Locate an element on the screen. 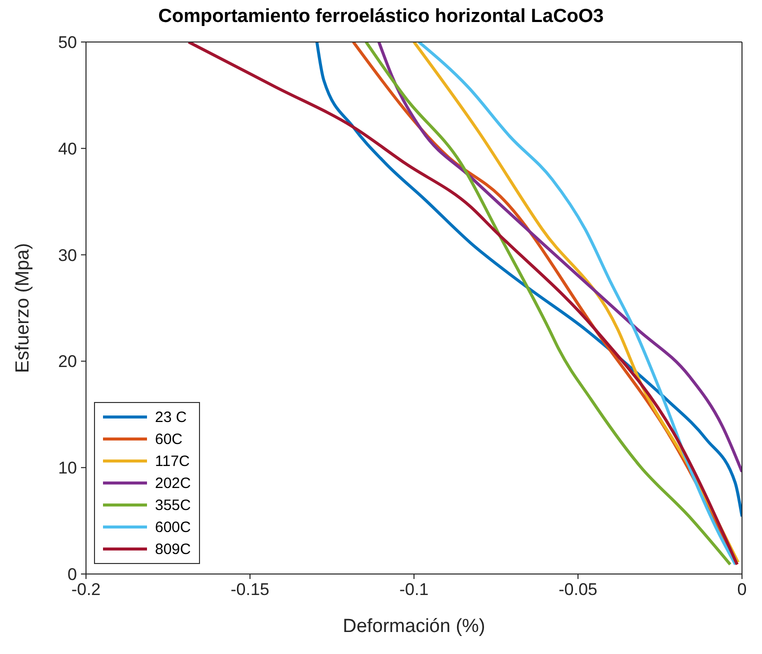  legend-label: 117C is located at coordinates (172, 461).